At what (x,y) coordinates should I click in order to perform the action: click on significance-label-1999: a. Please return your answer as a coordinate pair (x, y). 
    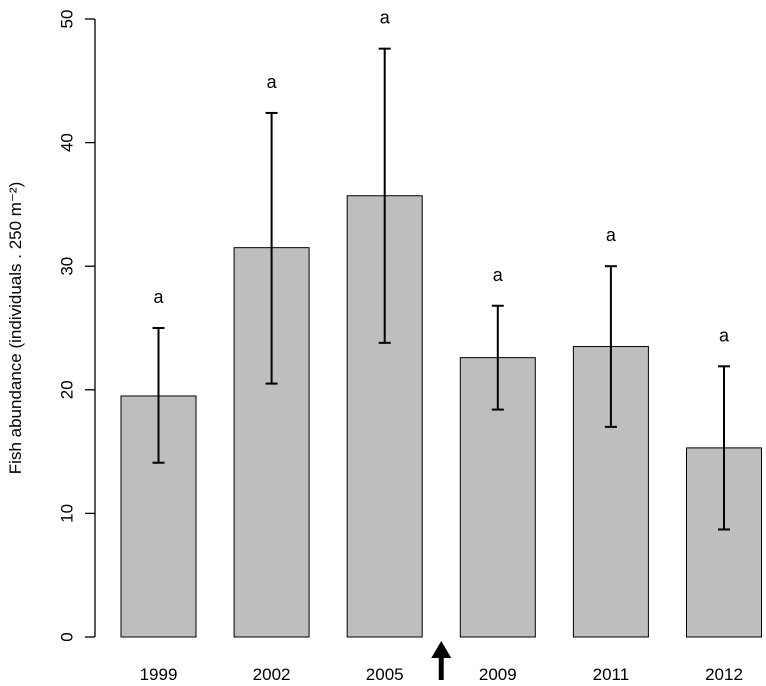
    Looking at the image, I should click on (158, 297).